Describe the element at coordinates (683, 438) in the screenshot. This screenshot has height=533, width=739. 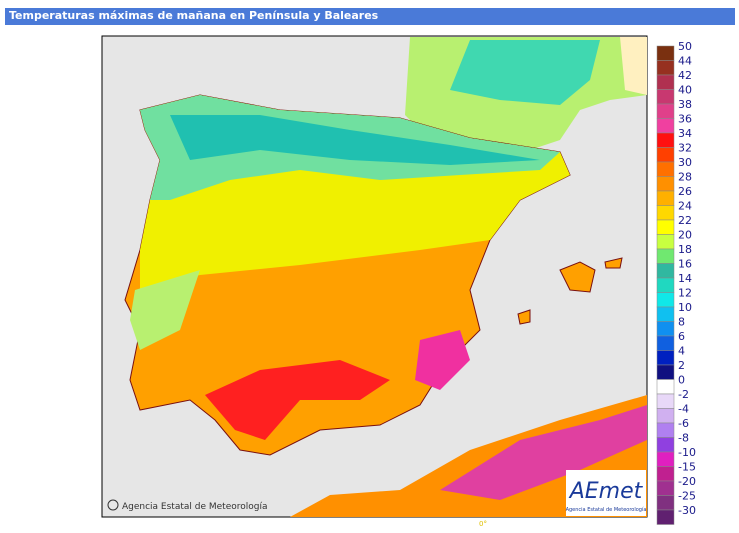
I see `legend-label: -8` at that location.